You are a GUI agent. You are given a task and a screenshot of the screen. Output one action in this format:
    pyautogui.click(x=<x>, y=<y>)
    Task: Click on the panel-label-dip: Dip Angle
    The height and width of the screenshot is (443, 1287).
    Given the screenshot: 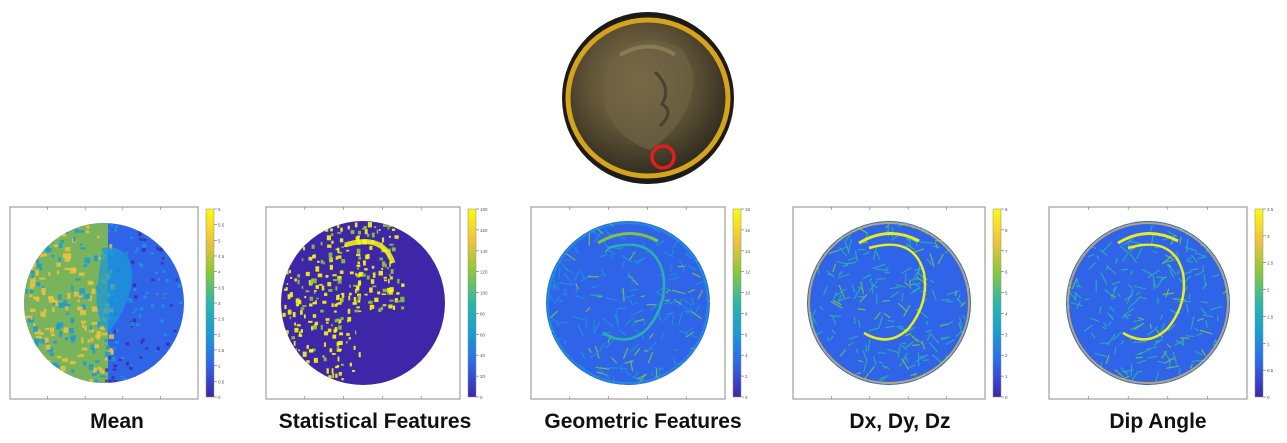 What is the action you would take?
    pyautogui.click(x=1157, y=422)
    